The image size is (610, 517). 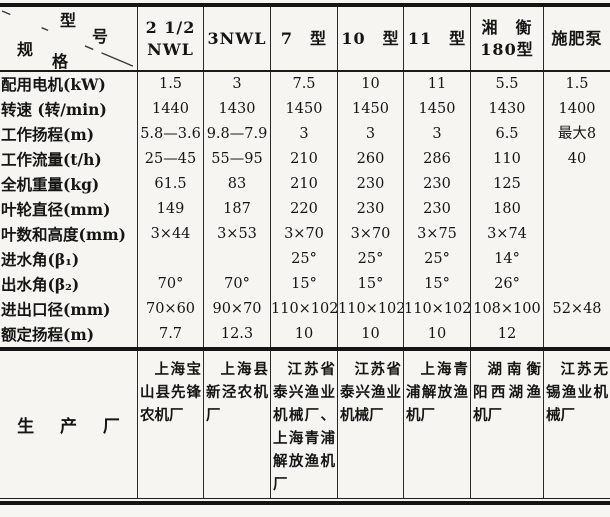 I want to click on manufacturer-cell: 上海宝山县先锋农机厂, so click(x=170, y=424).